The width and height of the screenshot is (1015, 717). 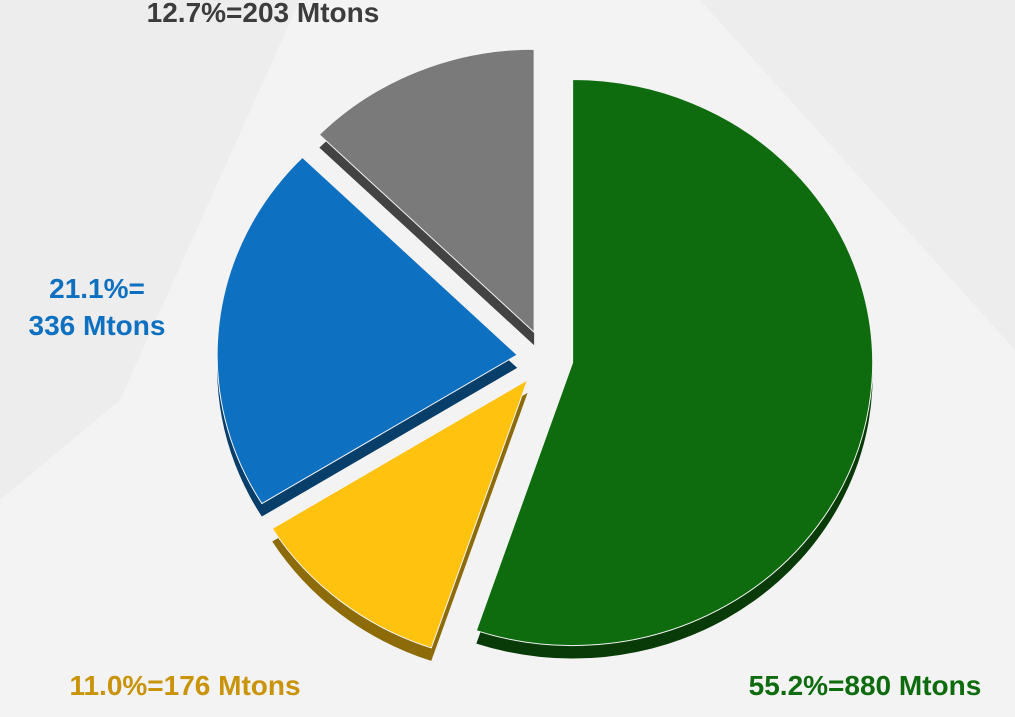 What do you see at coordinates (97, 307) in the screenshot?
I see `data-label: 21.1%= 336 Mtons` at bounding box center [97, 307].